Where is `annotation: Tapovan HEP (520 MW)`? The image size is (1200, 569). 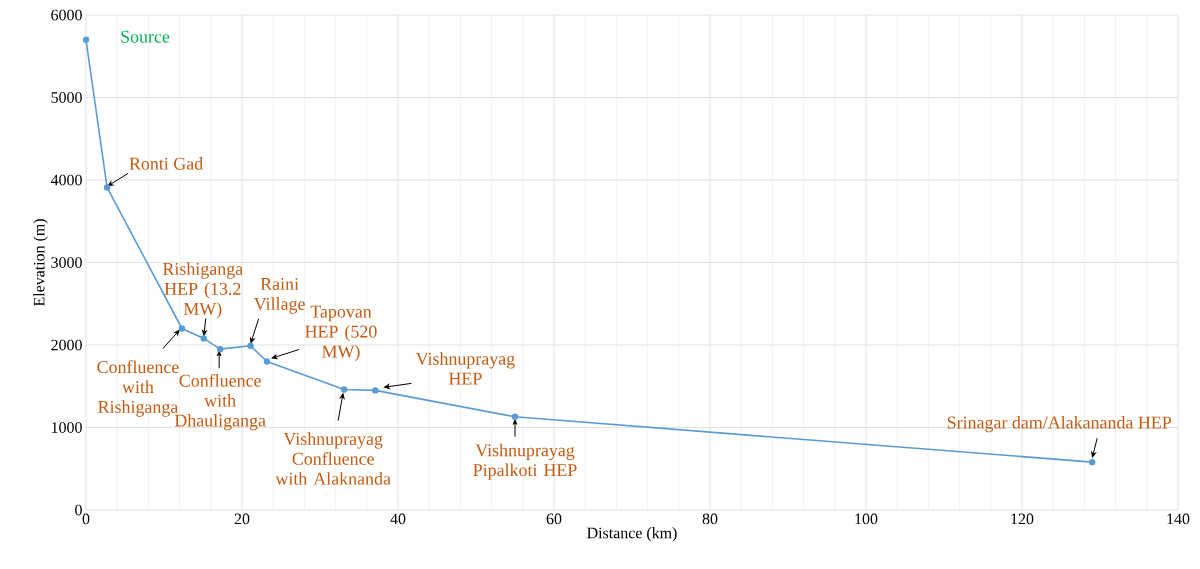 annotation: Tapovan HEP (520 MW) is located at coordinates (341, 333).